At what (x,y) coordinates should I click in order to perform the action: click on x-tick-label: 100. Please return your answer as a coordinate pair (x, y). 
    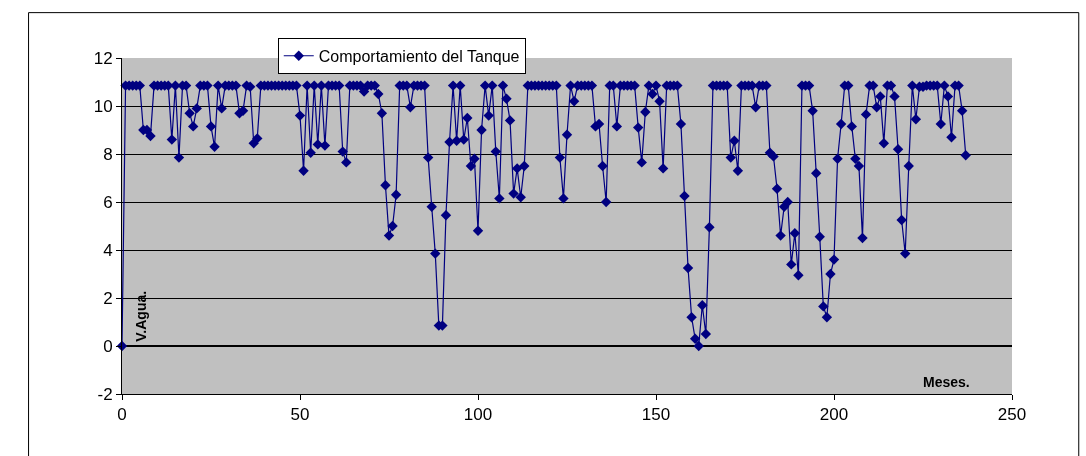
    Looking at the image, I should click on (478, 415).